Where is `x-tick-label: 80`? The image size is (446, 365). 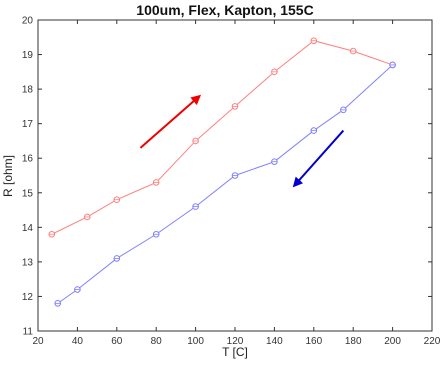
x-tick-label: 80 is located at coordinates (157, 341).